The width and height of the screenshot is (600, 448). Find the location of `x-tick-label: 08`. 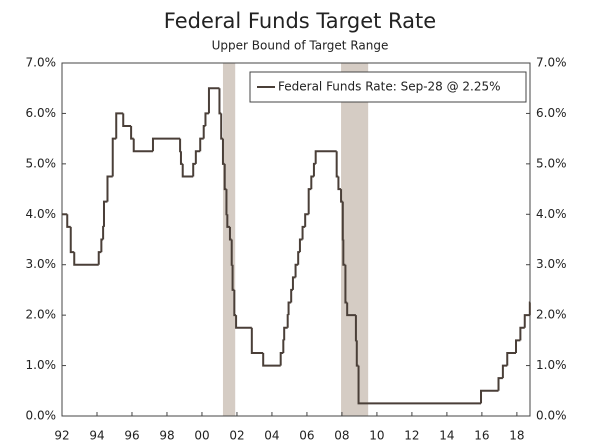

x-tick-label: 08 is located at coordinates (341, 436).